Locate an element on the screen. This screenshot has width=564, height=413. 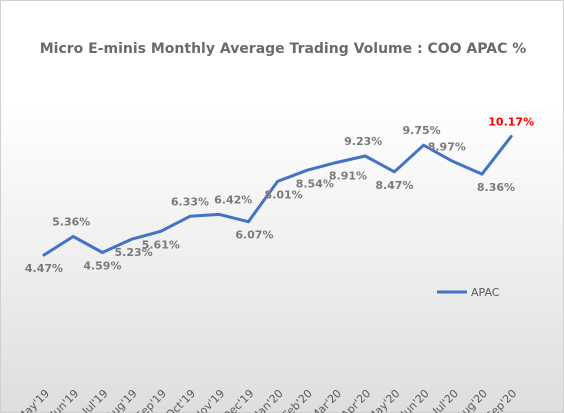
x-tick-label: Jan'20 is located at coordinates (269, 400).